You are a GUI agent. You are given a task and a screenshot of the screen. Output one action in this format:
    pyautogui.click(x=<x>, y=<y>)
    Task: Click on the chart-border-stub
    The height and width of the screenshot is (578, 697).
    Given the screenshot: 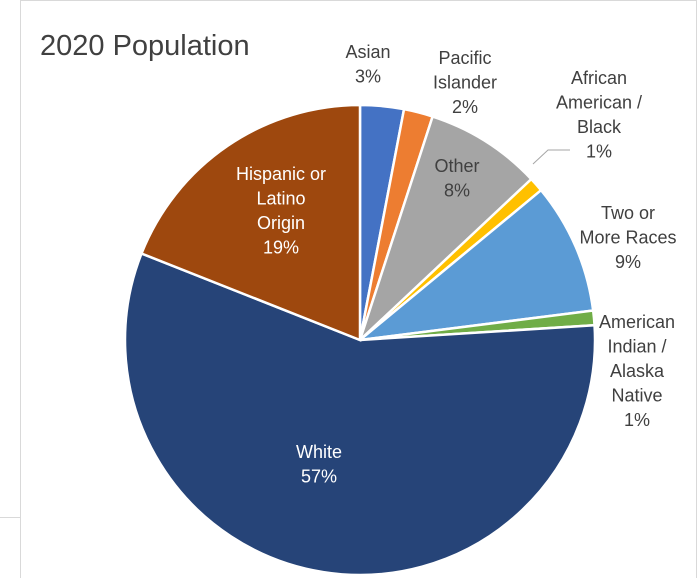 What is the action you would take?
    pyautogui.click(x=10, y=517)
    